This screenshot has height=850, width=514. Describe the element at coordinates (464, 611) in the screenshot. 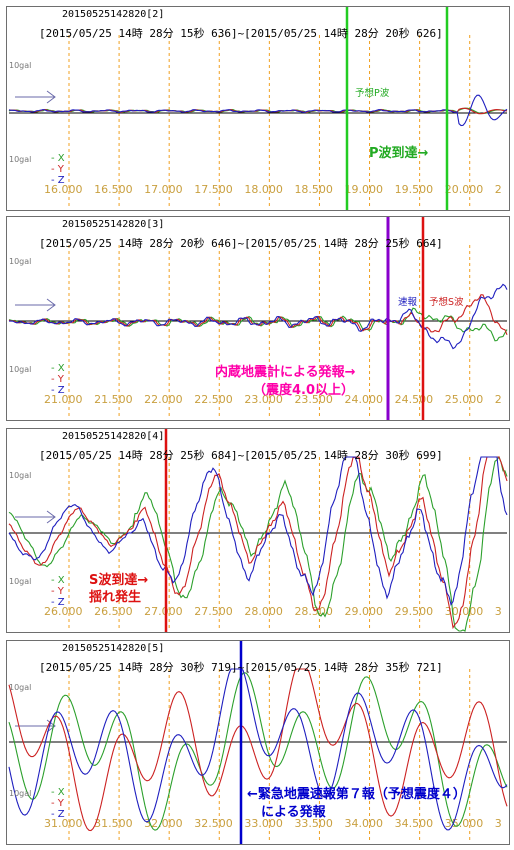

I see `x-tick-label: 30.000` at that location.